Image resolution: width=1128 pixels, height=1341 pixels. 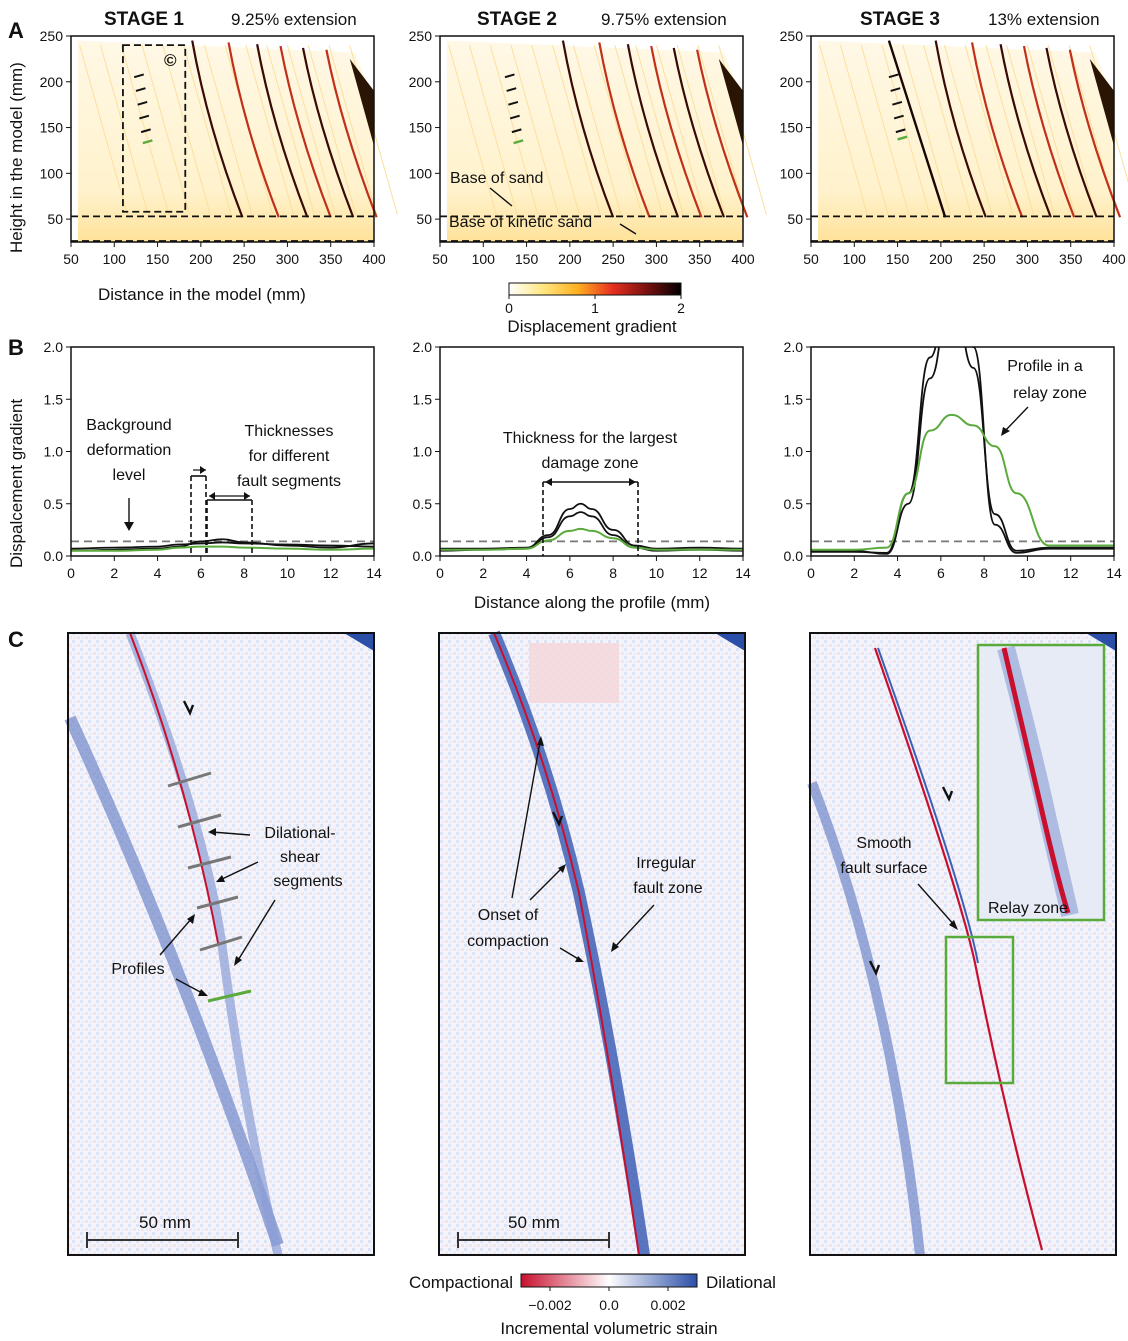 What do you see at coordinates (154, 128) in the screenshot?
I see `zoom-box` at bounding box center [154, 128].